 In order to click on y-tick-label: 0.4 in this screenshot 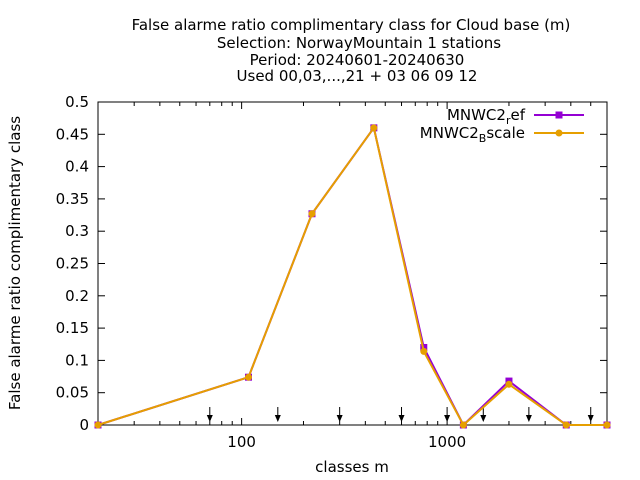, I will do `click(77, 167)`.